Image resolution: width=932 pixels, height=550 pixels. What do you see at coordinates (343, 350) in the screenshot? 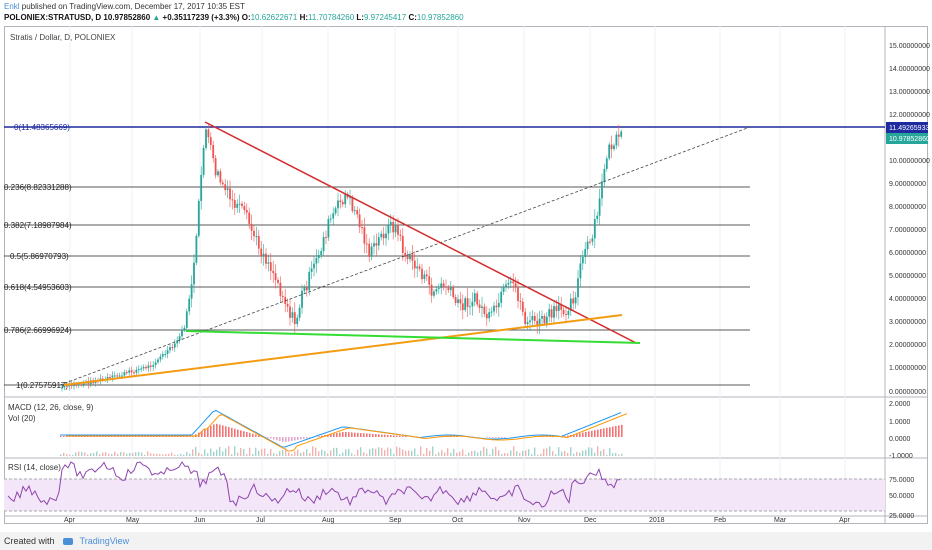
I see `orange-ascending-trendline` at bounding box center [343, 350].